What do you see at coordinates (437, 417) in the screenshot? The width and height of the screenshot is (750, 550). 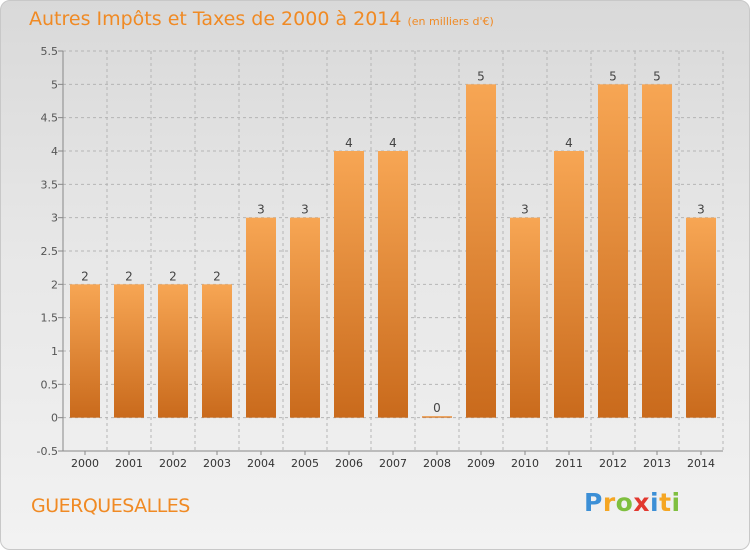 I see `bar-2008` at bounding box center [437, 417].